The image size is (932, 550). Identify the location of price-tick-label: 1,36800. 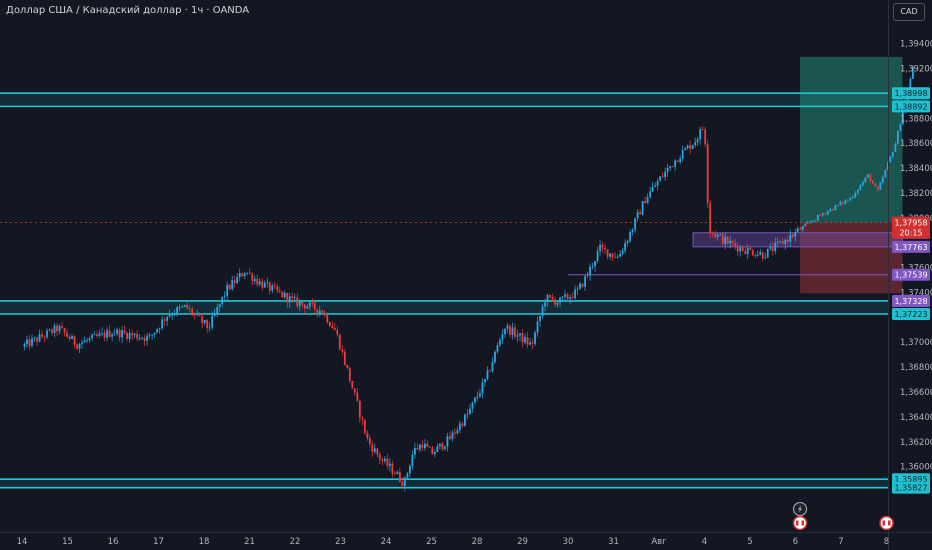
(916, 368).